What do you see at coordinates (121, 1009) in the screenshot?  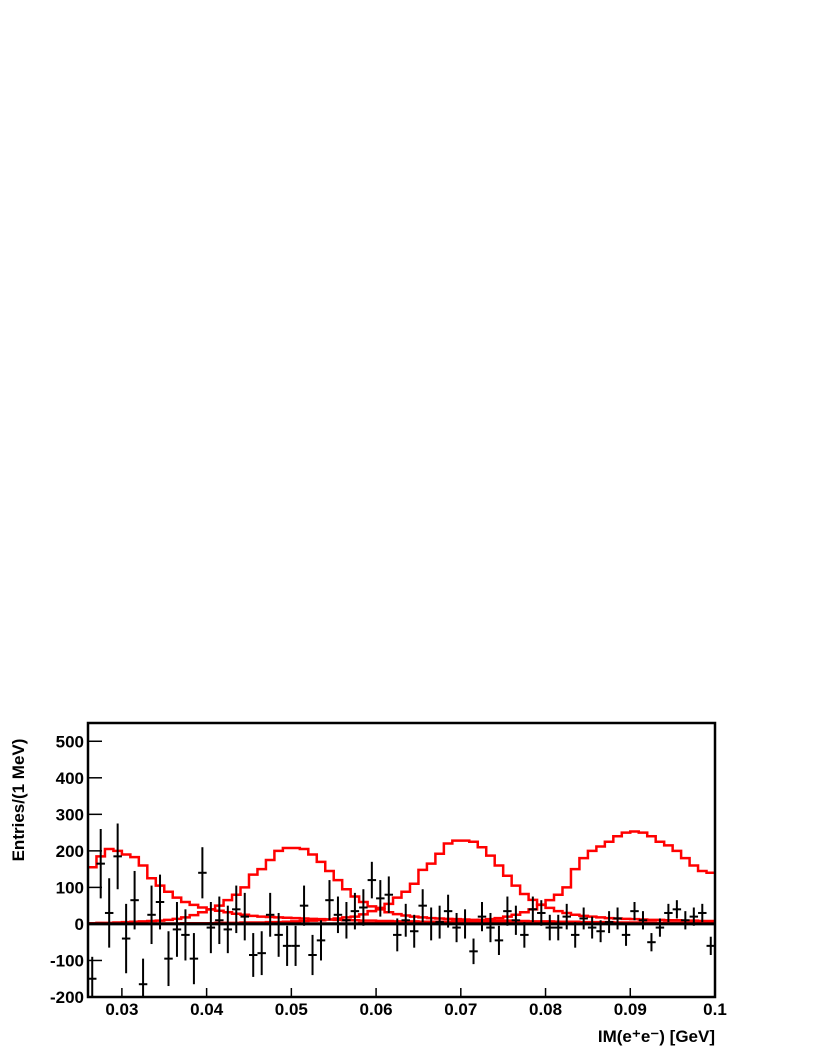 I see `x-tick-label: 0.03` at bounding box center [121, 1009].